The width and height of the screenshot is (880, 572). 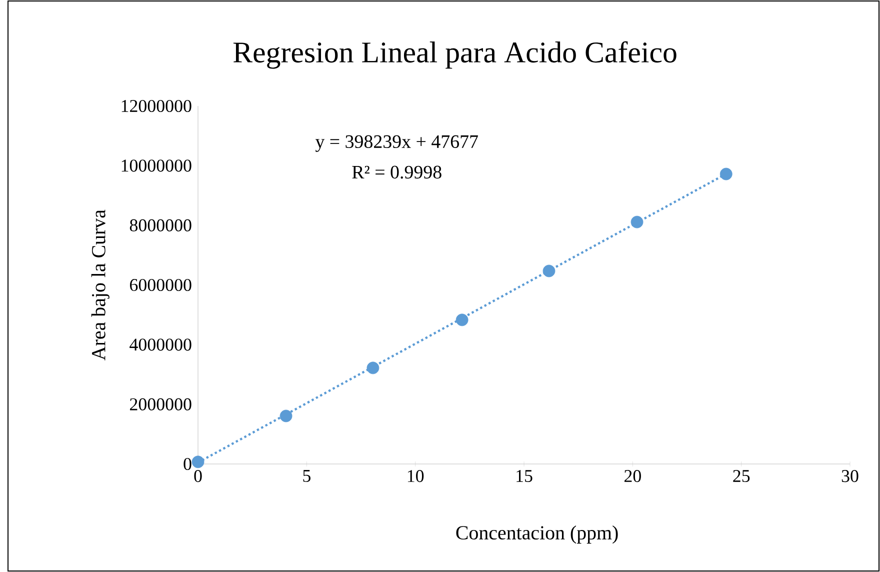 What do you see at coordinates (198, 476) in the screenshot?
I see `x-tick-label: 0` at bounding box center [198, 476].